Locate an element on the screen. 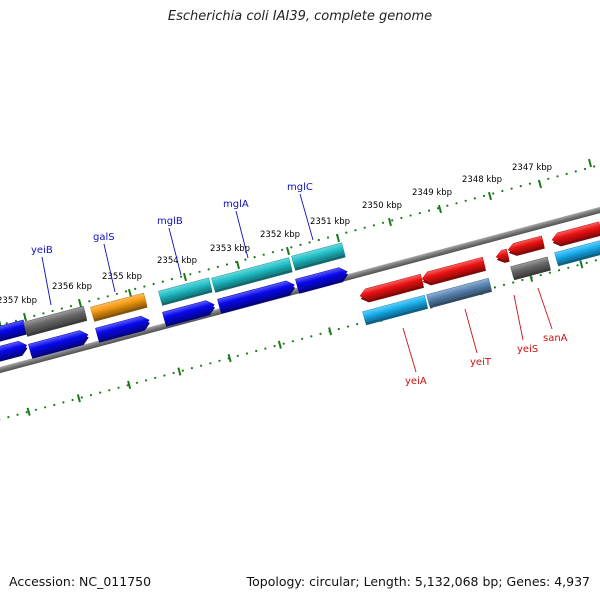 This screenshot has width=600, height=600. gene-label-mglB: mglB is located at coordinates (170, 246).